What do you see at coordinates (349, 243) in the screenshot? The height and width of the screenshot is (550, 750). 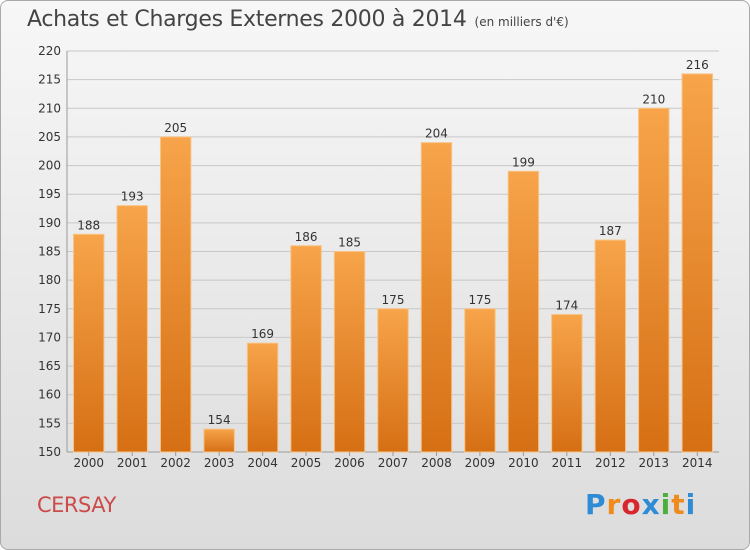 I see `data-label-2006: 185` at bounding box center [349, 243].